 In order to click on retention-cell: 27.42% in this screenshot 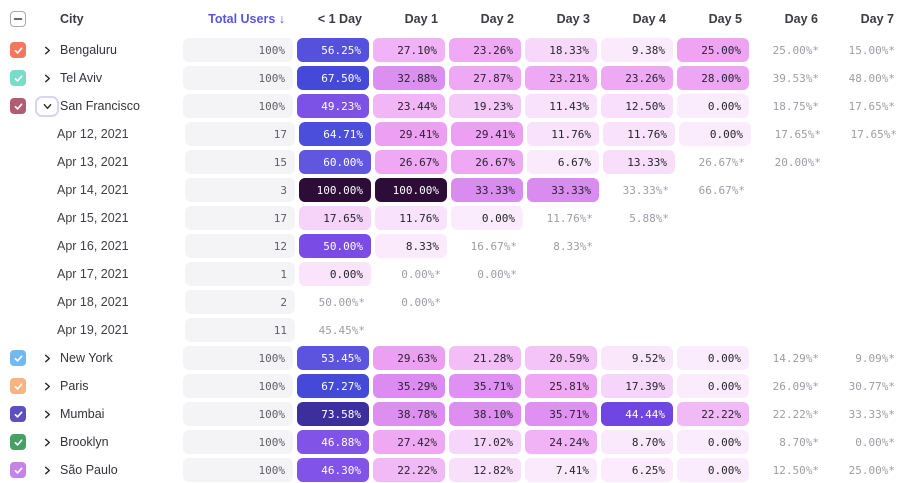, I will do `click(409, 442)`.